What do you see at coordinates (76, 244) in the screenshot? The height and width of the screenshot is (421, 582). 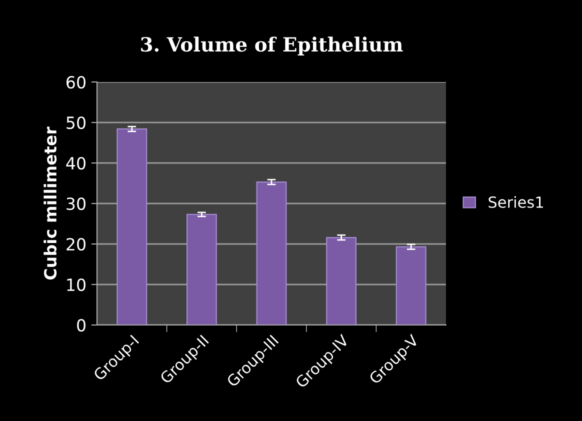 I see `y-tick-label: 20` at bounding box center [76, 244].